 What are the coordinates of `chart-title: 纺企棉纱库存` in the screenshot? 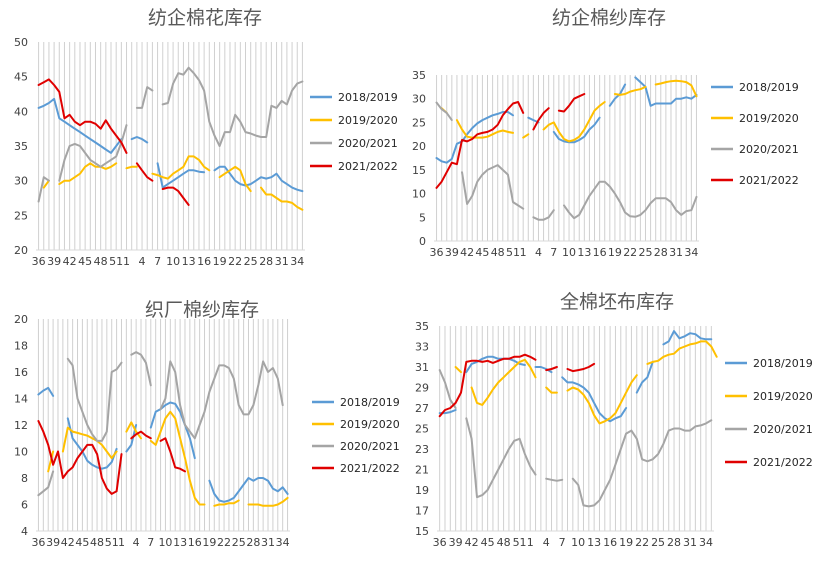 It's located at (609, 18).